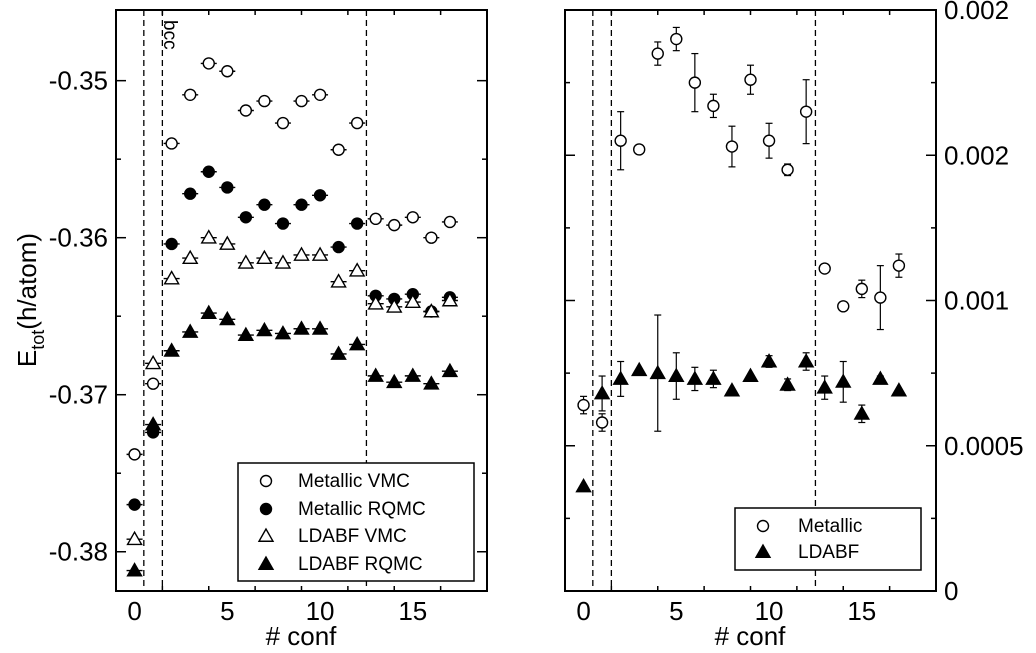 The width and height of the screenshot is (1036, 653). I want to click on left-xtick-label-2: 10, so click(320, 611).